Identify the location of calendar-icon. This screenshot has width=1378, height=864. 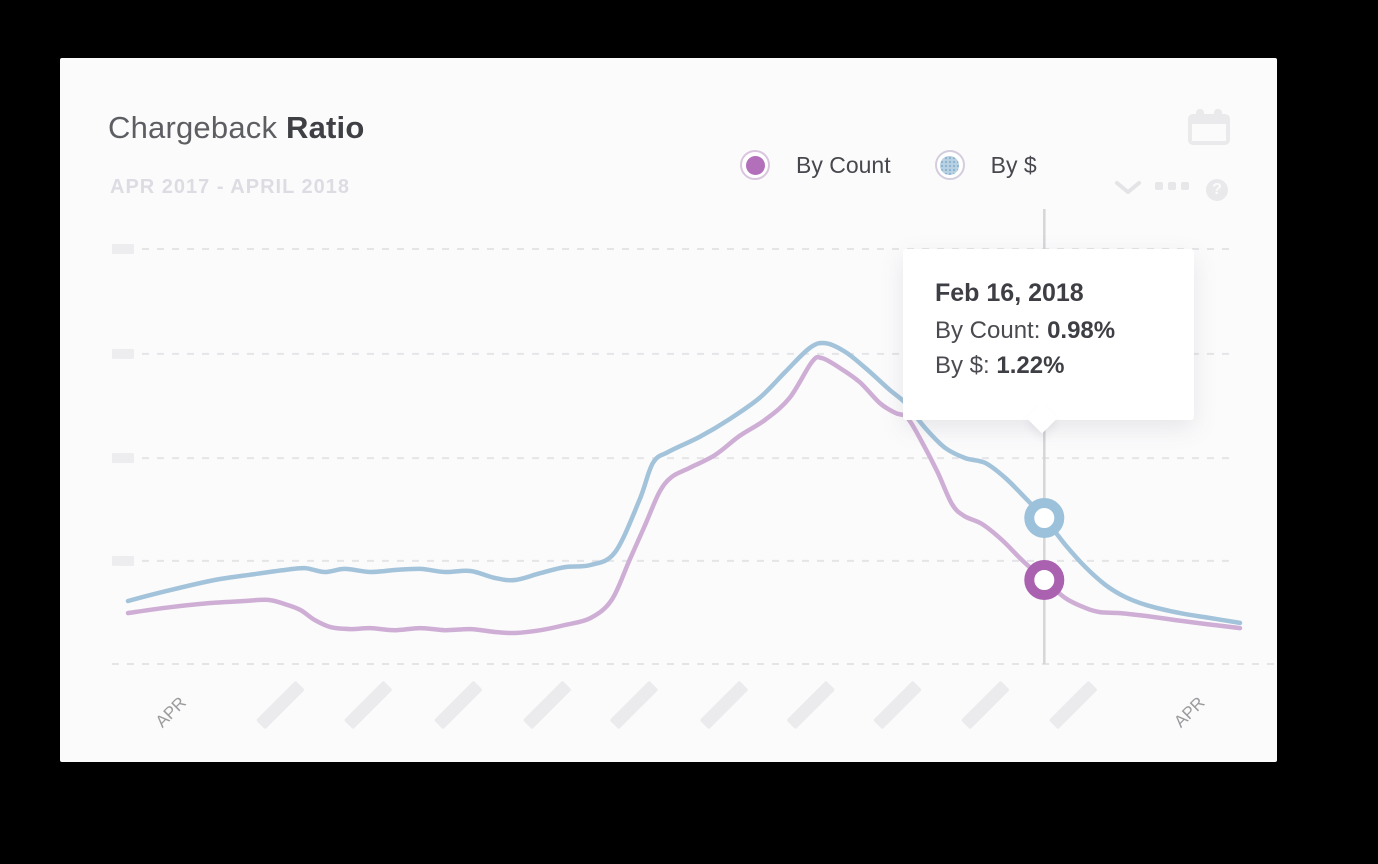
(1209, 127).